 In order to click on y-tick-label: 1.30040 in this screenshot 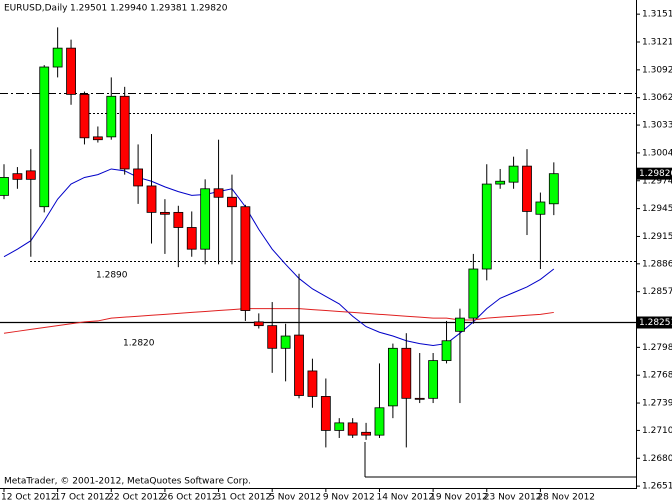, I will do `click(657, 153)`.